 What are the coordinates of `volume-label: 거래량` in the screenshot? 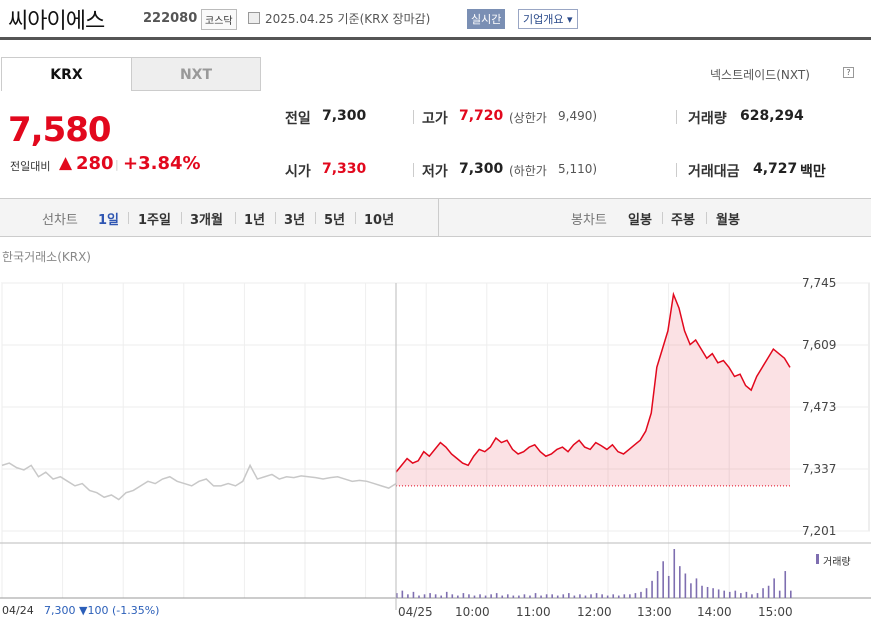 It's located at (707, 119).